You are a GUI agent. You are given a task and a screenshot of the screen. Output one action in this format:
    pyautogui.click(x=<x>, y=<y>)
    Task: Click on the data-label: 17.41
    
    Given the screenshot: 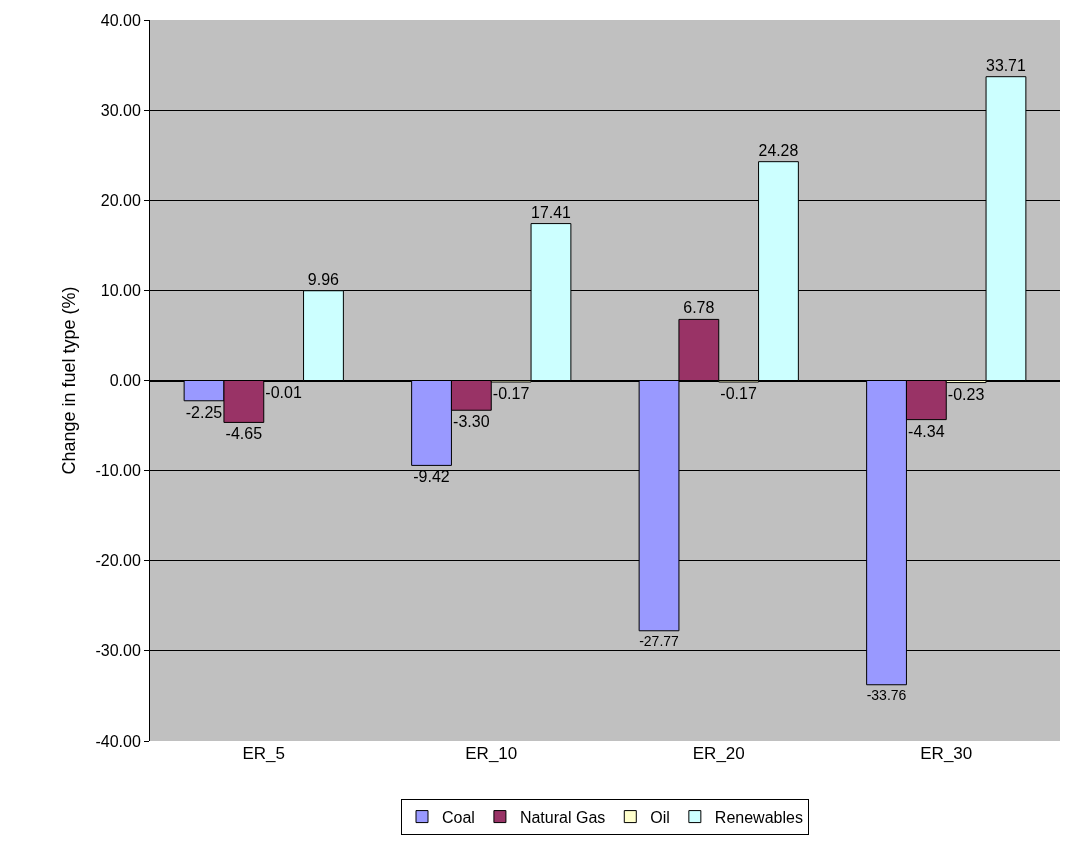 What is the action you would take?
    pyautogui.click(x=551, y=212)
    